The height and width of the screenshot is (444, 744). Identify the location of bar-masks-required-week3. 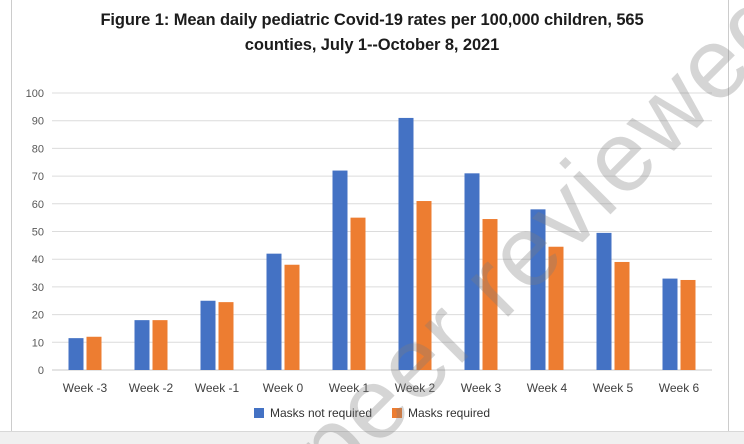
(490, 294).